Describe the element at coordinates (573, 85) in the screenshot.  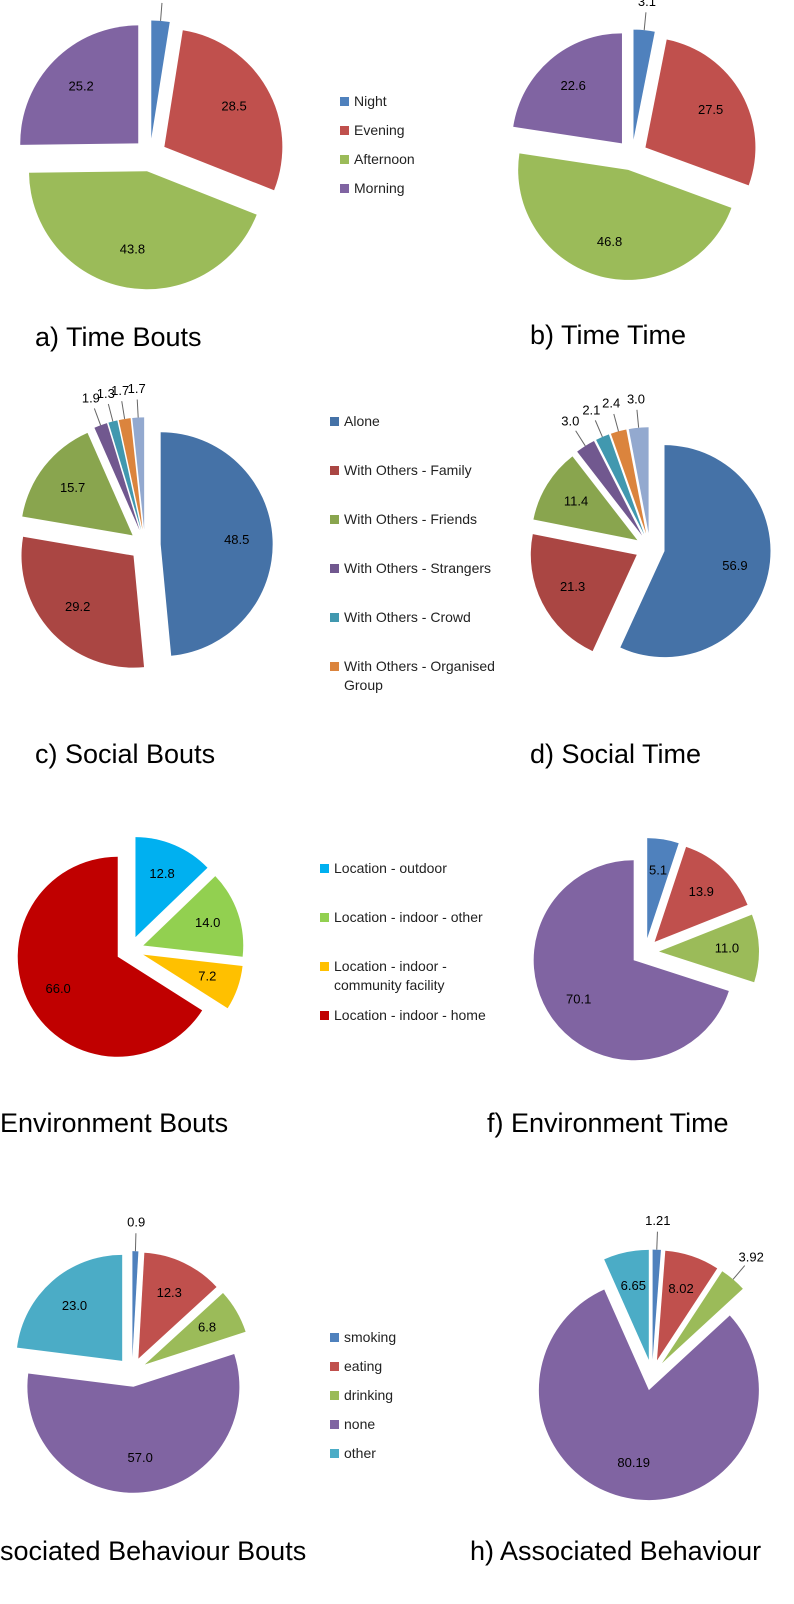
I see `data-label: 22.6` at that location.